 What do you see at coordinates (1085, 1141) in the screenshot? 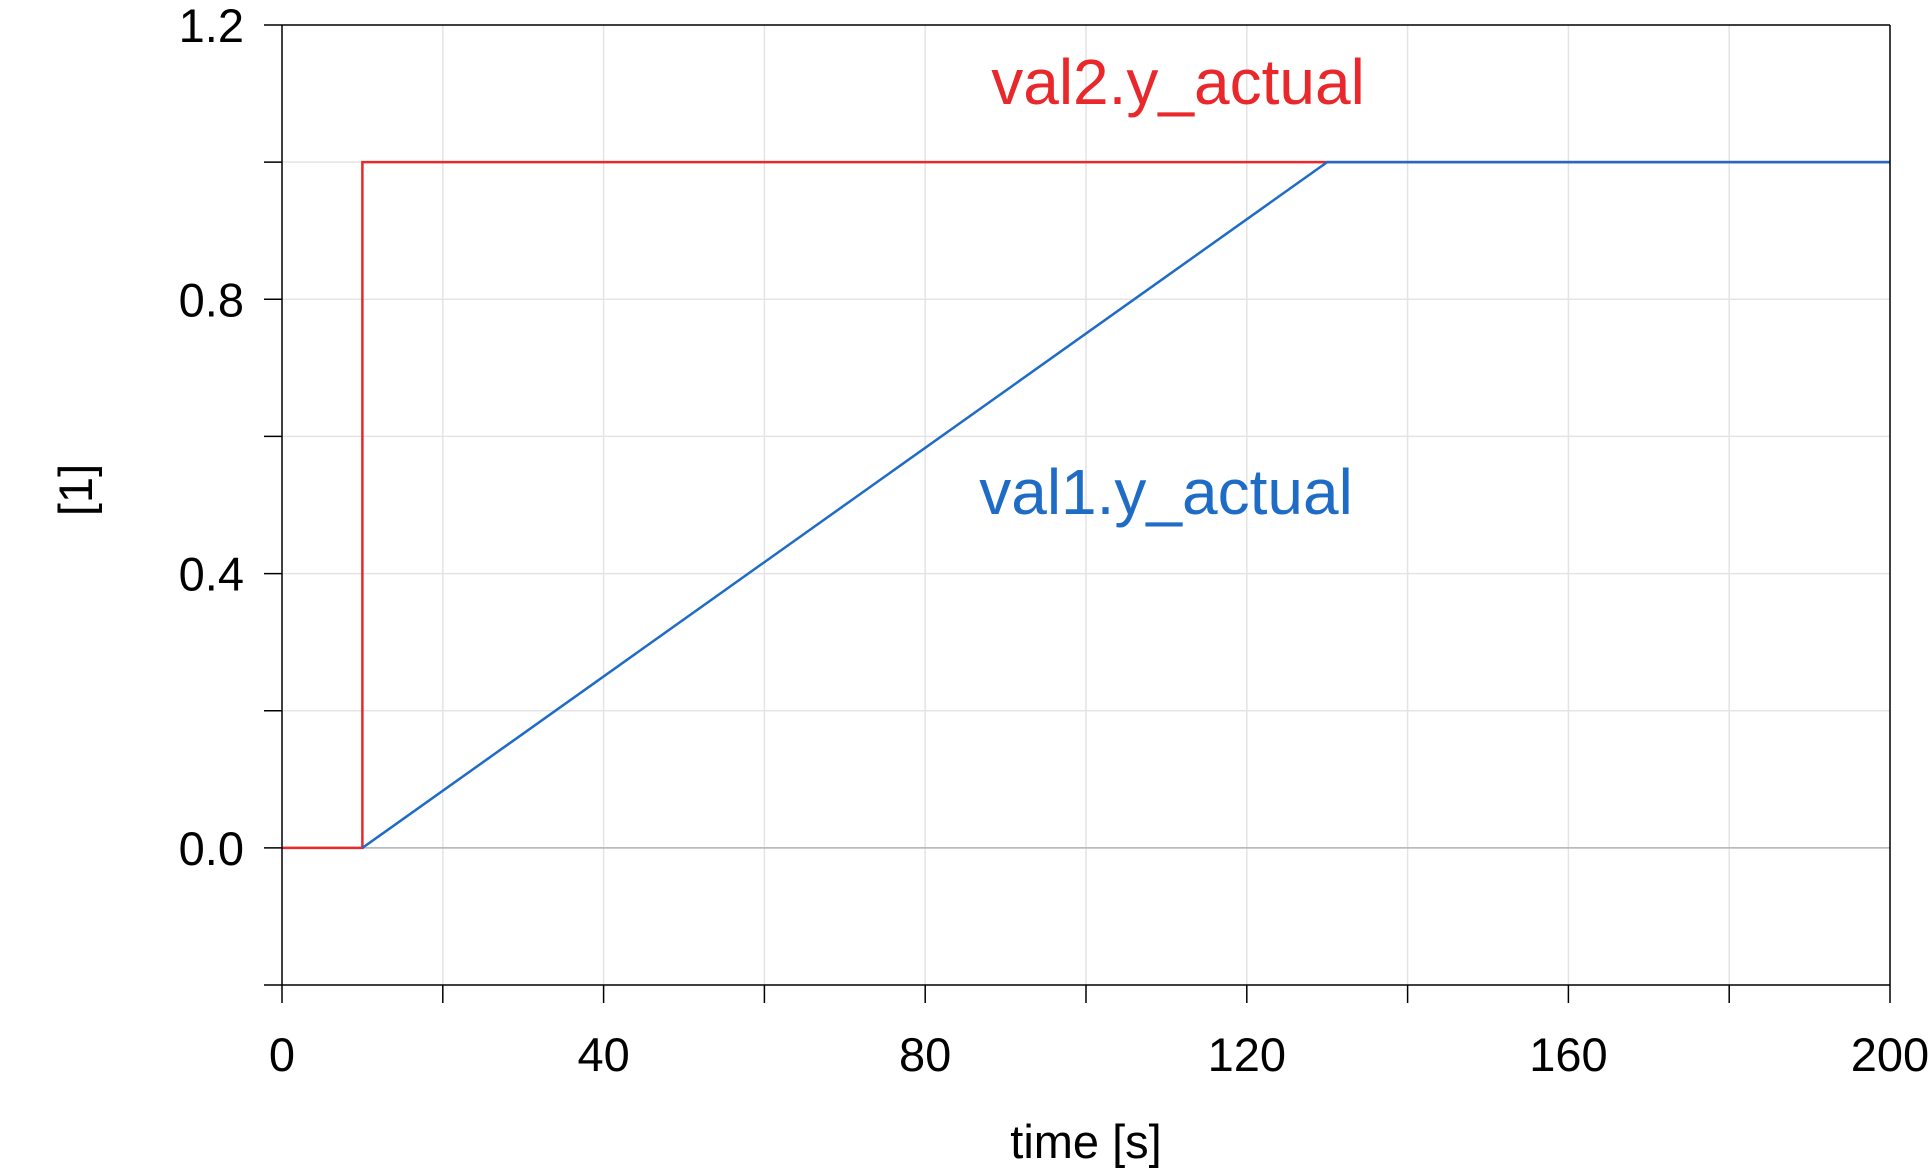
I see `x-axis-title: time [s]` at bounding box center [1085, 1141].